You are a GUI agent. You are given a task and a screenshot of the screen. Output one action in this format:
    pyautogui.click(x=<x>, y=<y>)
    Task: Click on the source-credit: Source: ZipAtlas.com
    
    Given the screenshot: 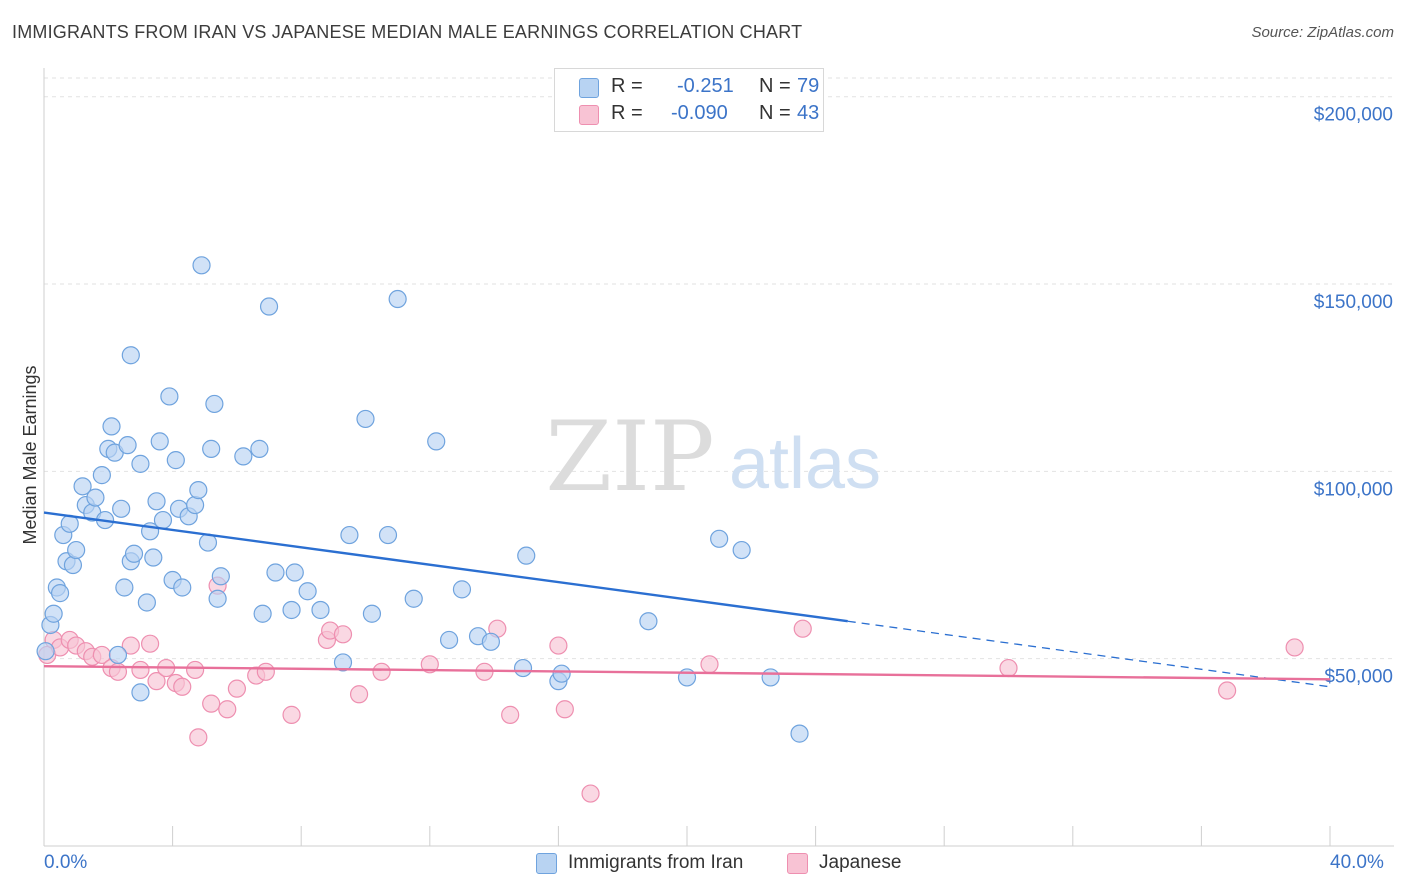 What is the action you would take?
    pyautogui.click(x=1322, y=32)
    